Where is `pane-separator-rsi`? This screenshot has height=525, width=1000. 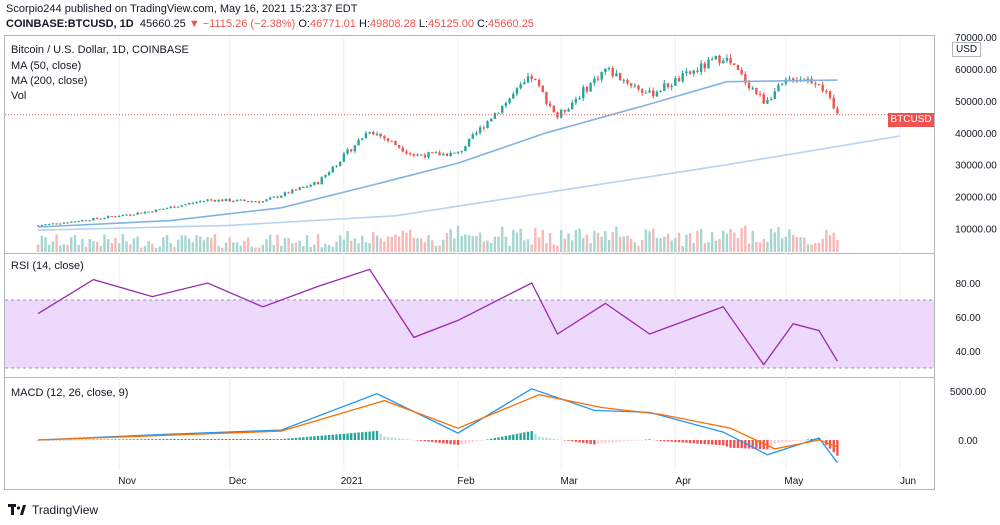 pane-separator-rsi is located at coordinates (469, 253).